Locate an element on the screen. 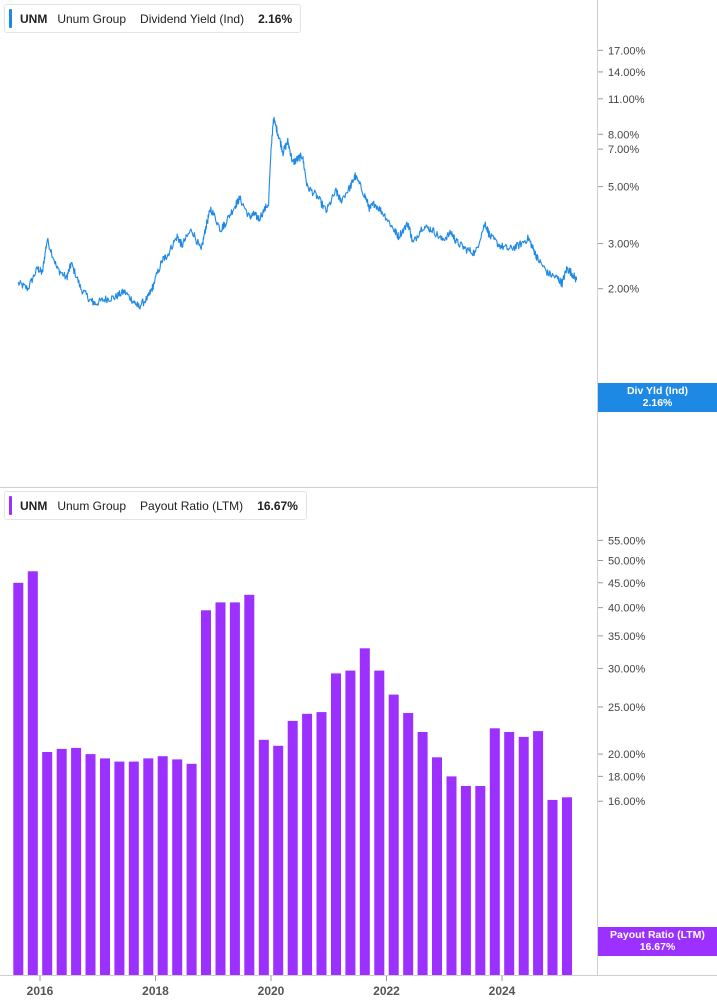 This screenshot has height=1005, width=717. top-legend-value: 2.16% is located at coordinates (275, 18).